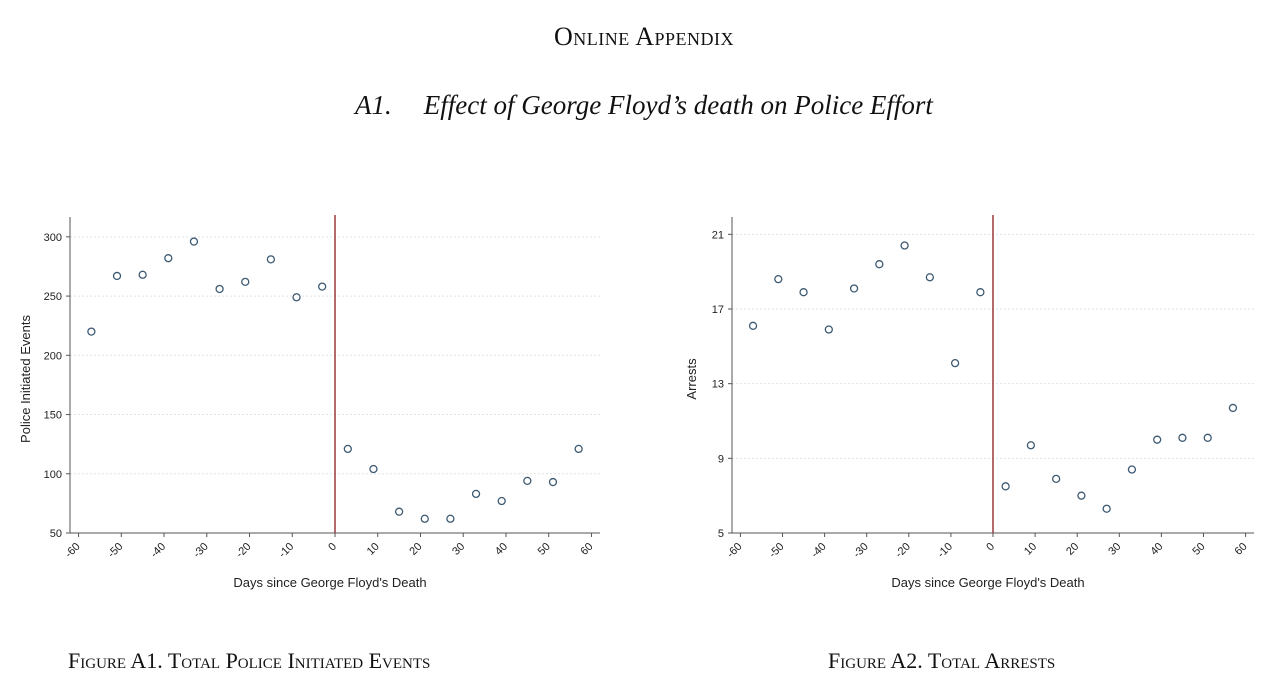  What do you see at coordinates (721, 459) in the screenshot?
I see `y-tick-label: 9` at bounding box center [721, 459].